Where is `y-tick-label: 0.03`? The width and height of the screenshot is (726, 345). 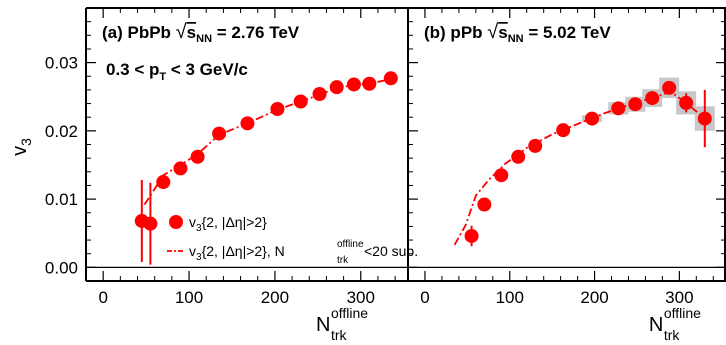
y-tick-label: 0.03 is located at coordinates (61, 63).